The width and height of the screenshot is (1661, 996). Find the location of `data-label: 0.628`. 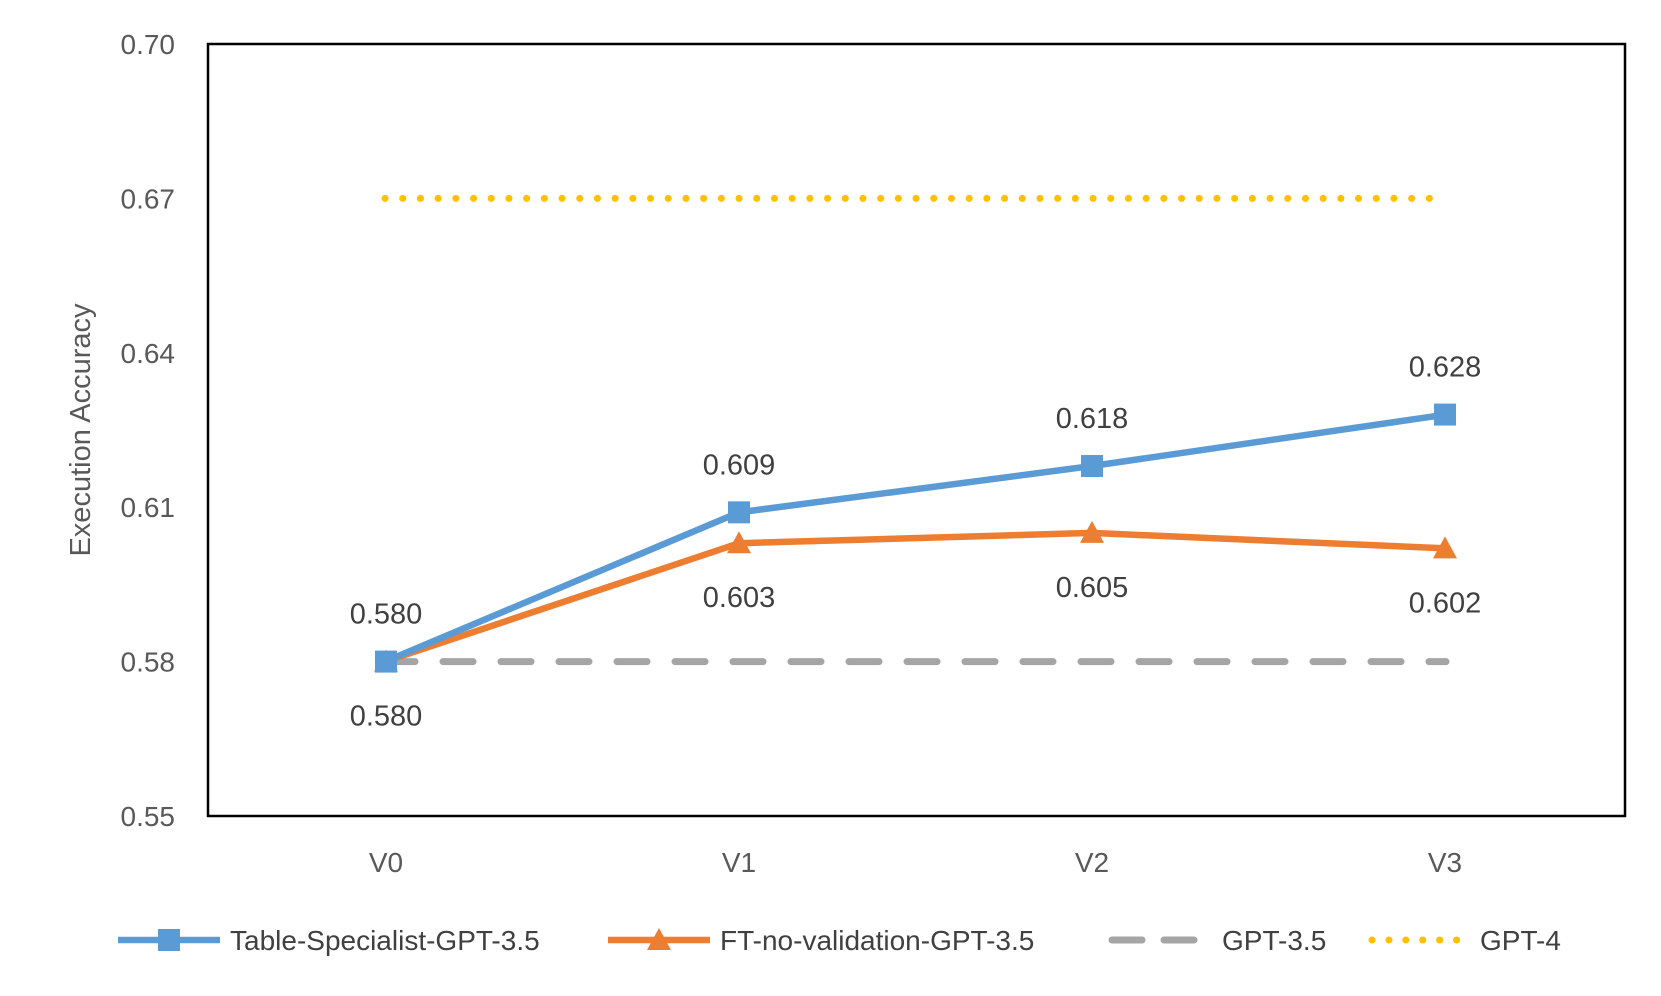

data-label: 0.628 is located at coordinates (1445, 368).